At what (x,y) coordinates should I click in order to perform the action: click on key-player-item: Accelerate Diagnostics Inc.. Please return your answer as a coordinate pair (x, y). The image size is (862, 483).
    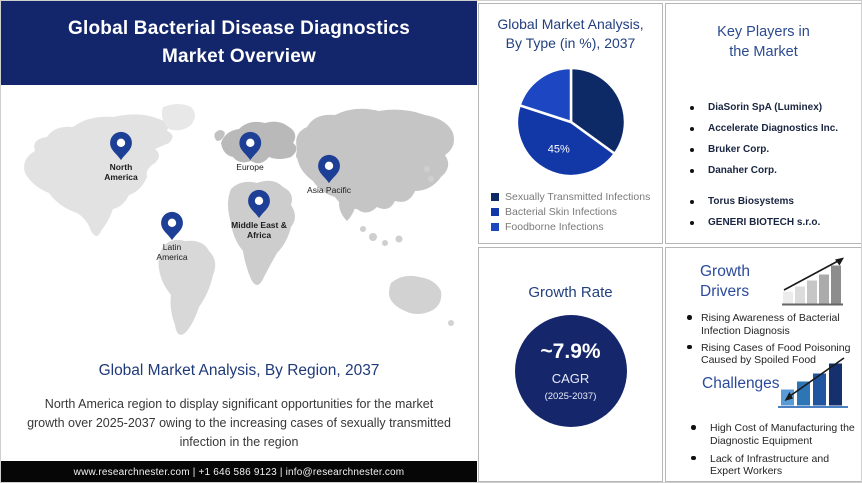
    Looking at the image, I should click on (772, 129).